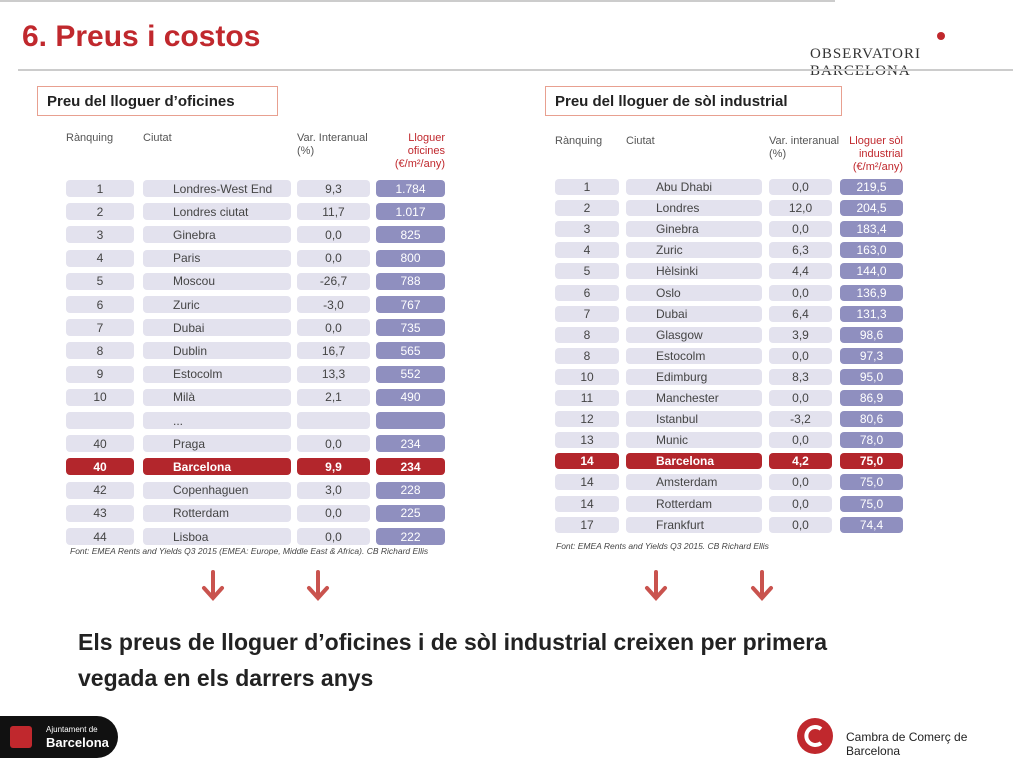  What do you see at coordinates (21, 737) in the screenshot?
I see `ajuntament-shield` at bounding box center [21, 737].